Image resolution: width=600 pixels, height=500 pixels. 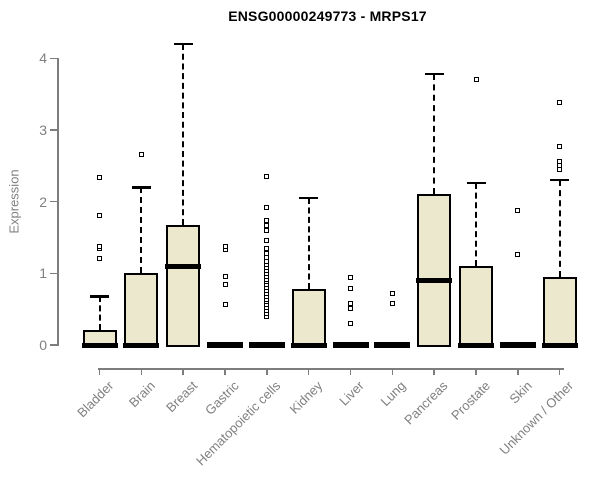 I want to click on zero-bar-liver, so click(x=350, y=345).